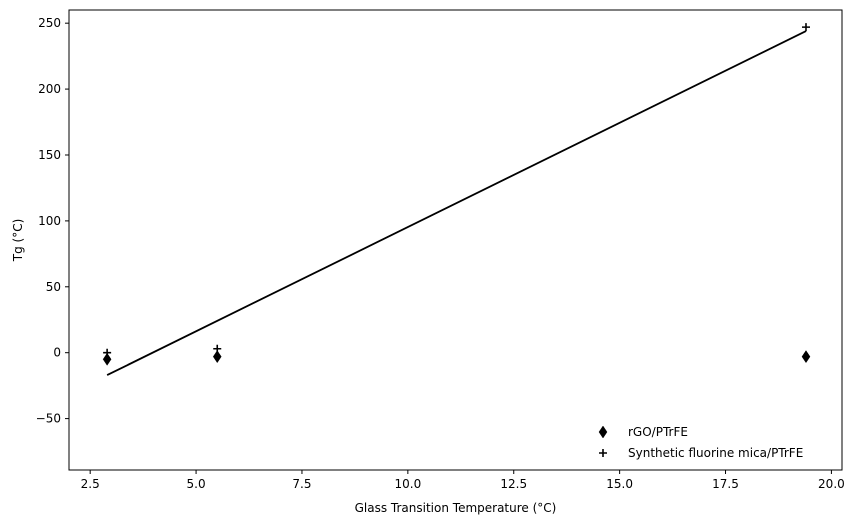  I want to click on legend-marker-rgo-ptrfe, so click(603, 432).